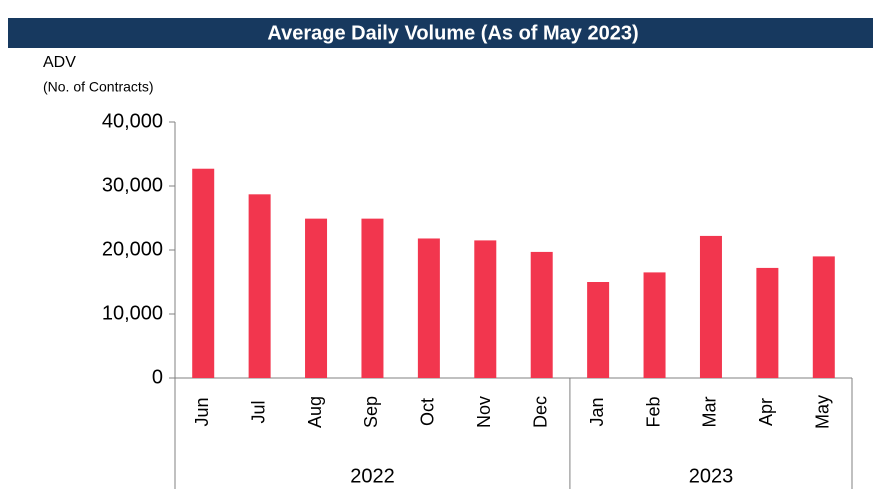 The height and width of the screenshot is (489, 873). What do you see at coordinates (132, 185) in the screenshot?
I see `y-tick-label: 30,000` at bounding box center [132, 185].